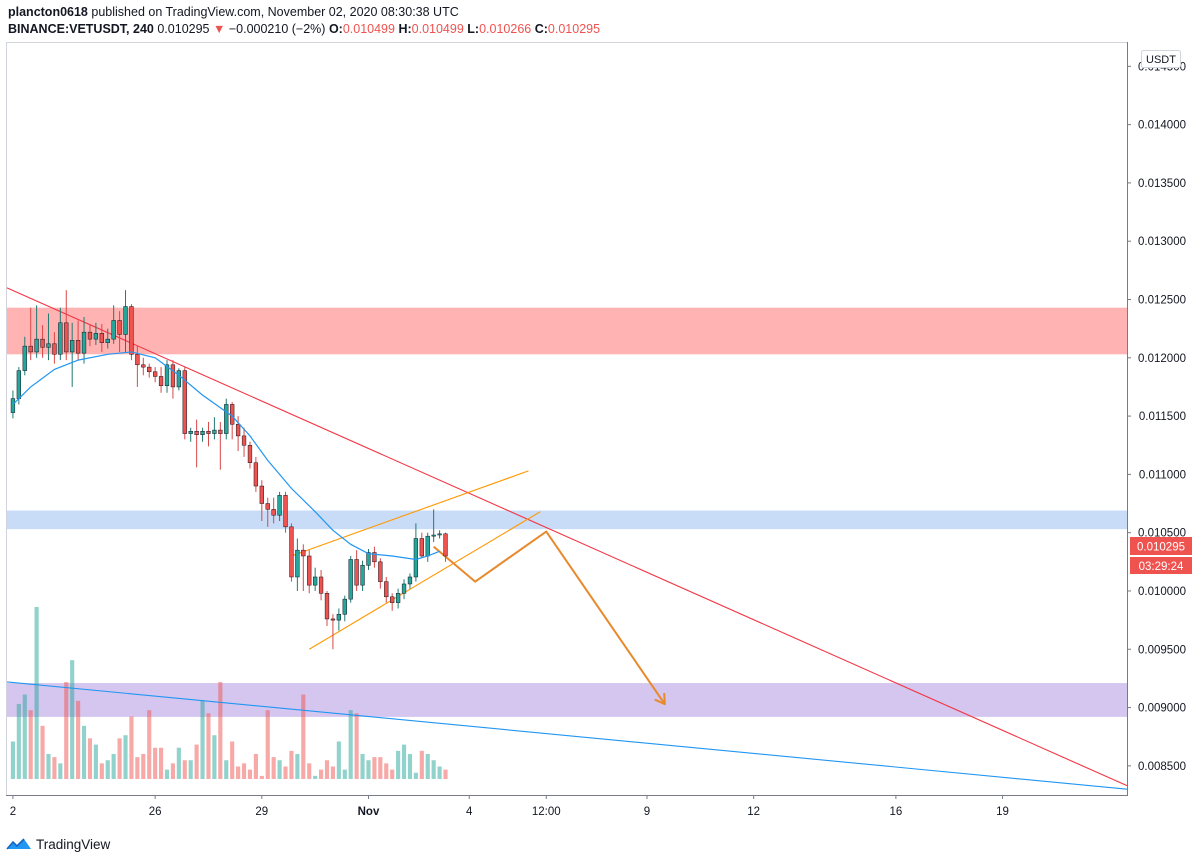 The width and height of the screenshot is (1201, 867). Describe the element at coordinates (567, 331) in the screenshot. I see `zone-resistance` at that location.